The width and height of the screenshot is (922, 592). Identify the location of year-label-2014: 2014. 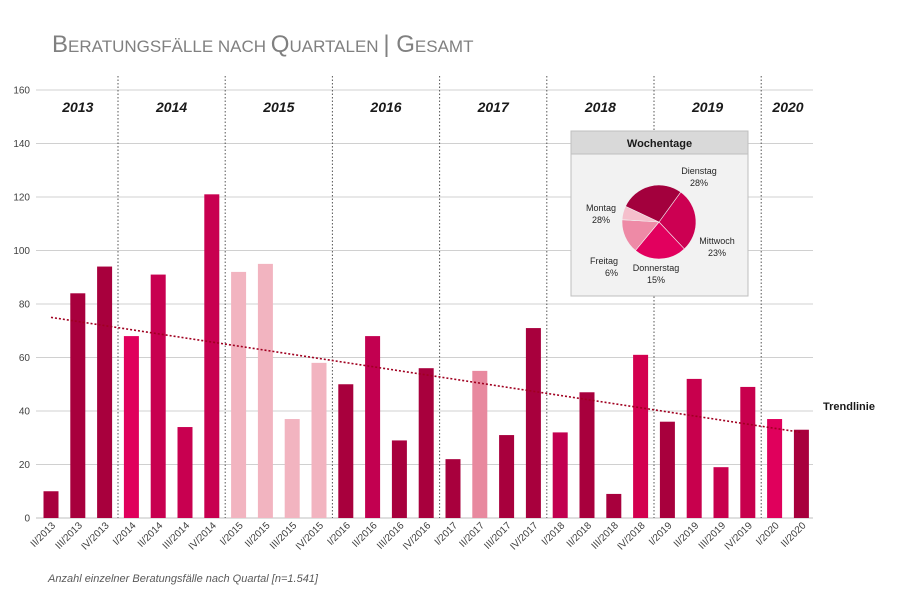
(171, 107).